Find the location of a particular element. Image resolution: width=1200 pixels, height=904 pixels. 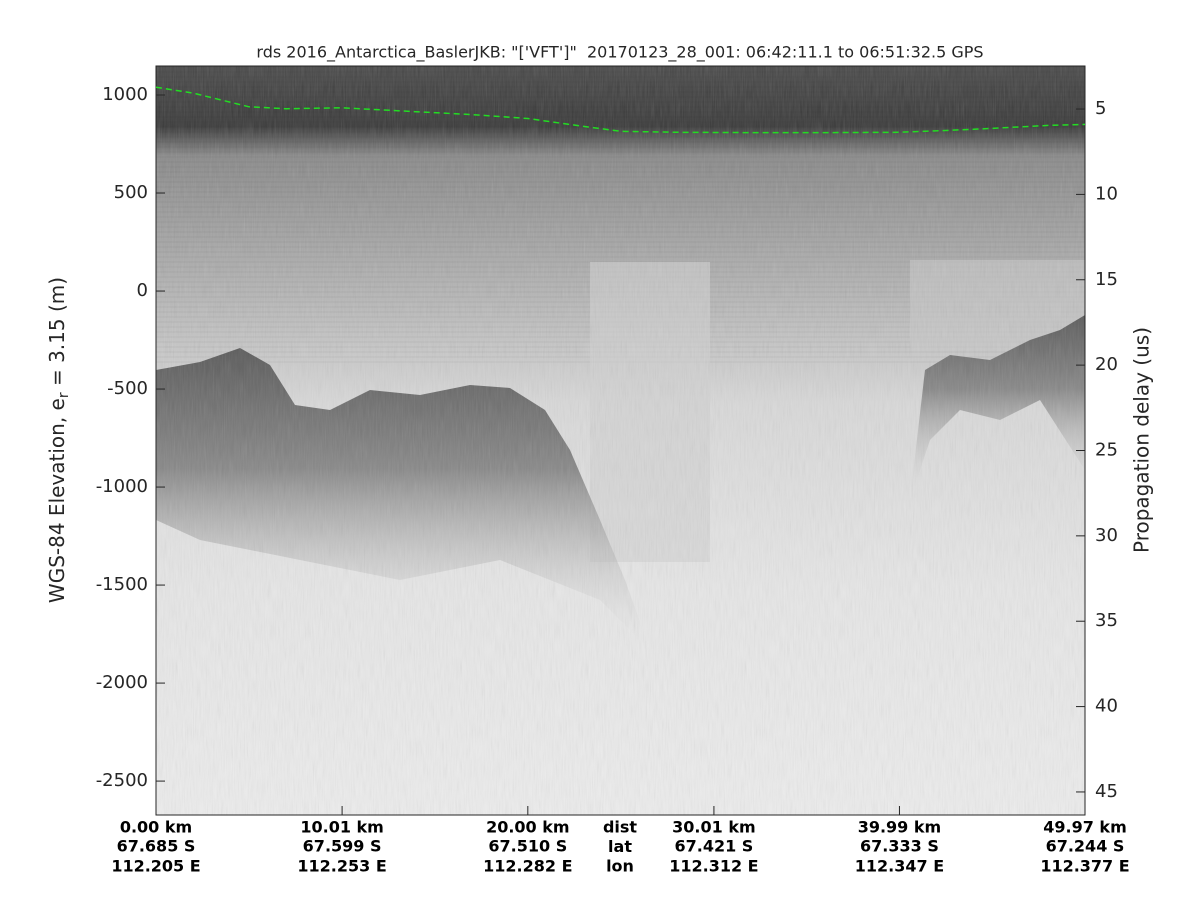

y-label-sub: r is located at coordinates (64, 395).